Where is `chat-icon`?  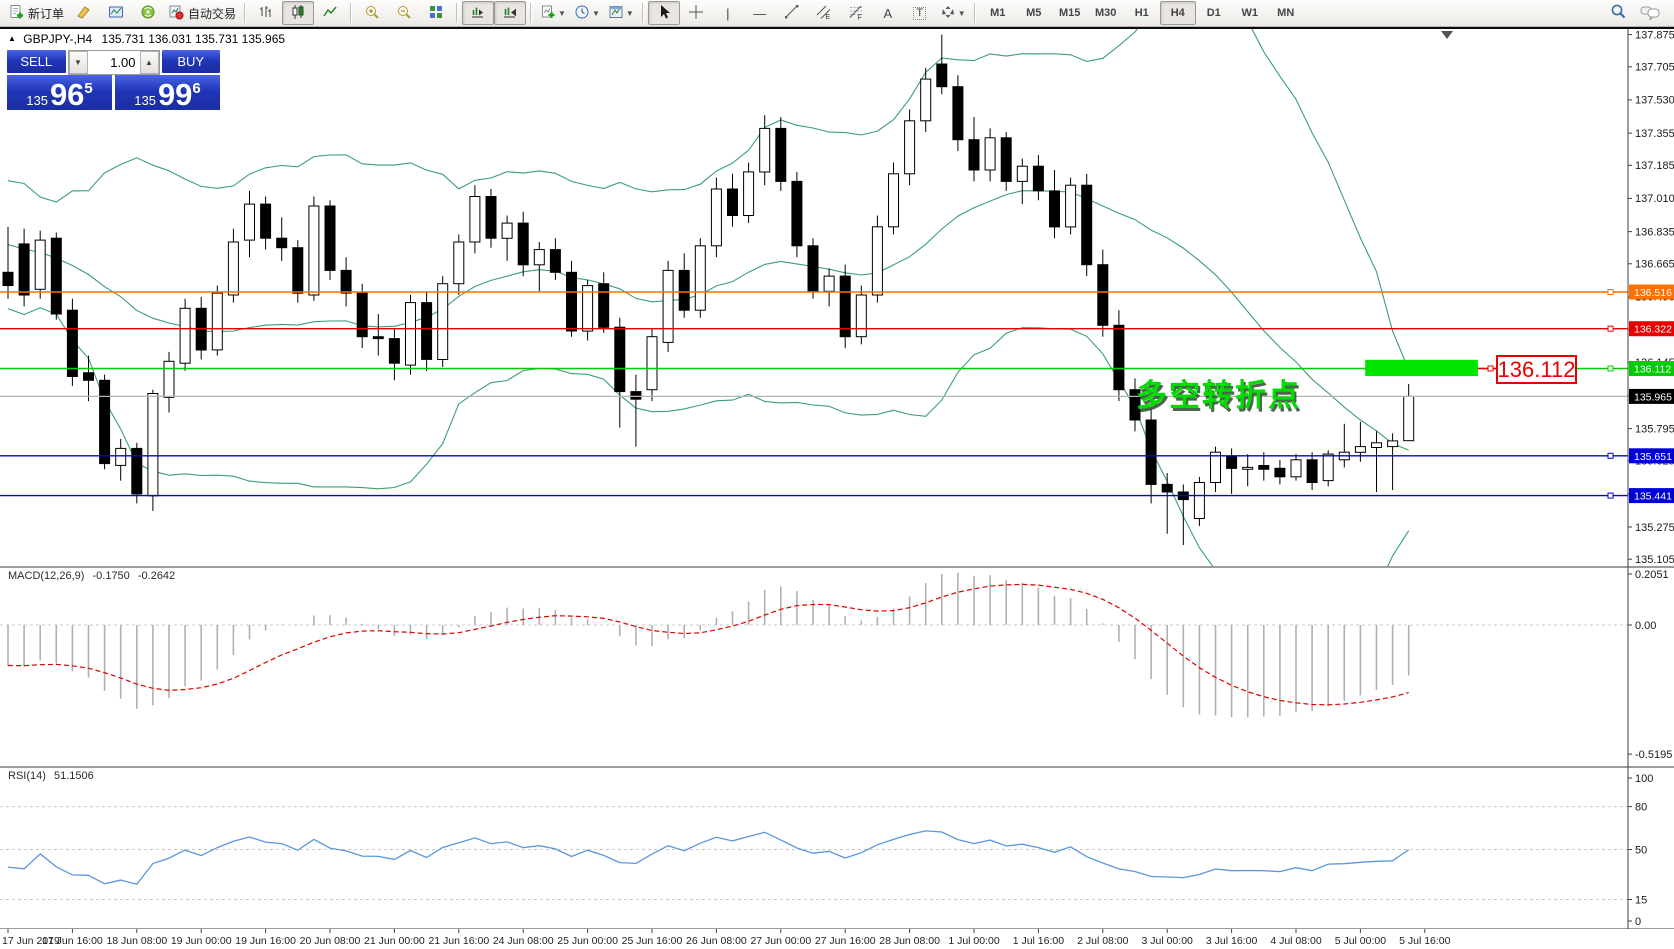
chat-icon is located at coordinates (1650, 13).